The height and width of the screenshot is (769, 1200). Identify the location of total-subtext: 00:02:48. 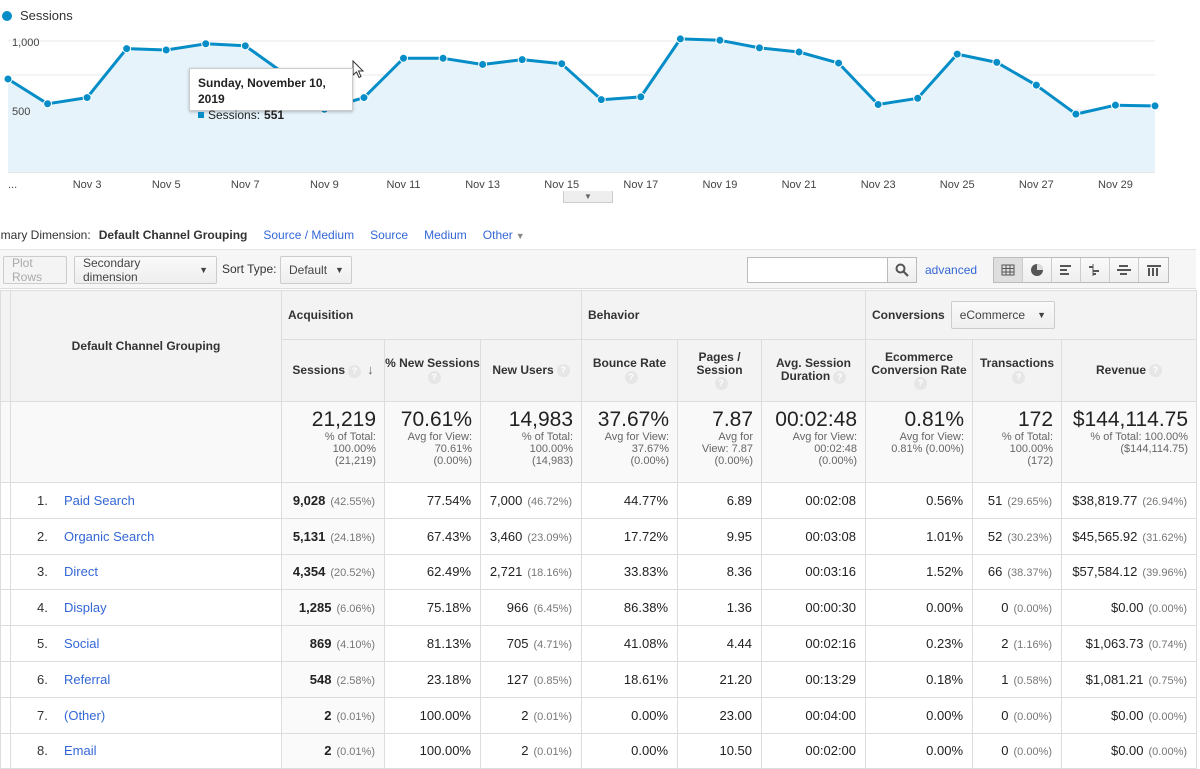
(836, 449).